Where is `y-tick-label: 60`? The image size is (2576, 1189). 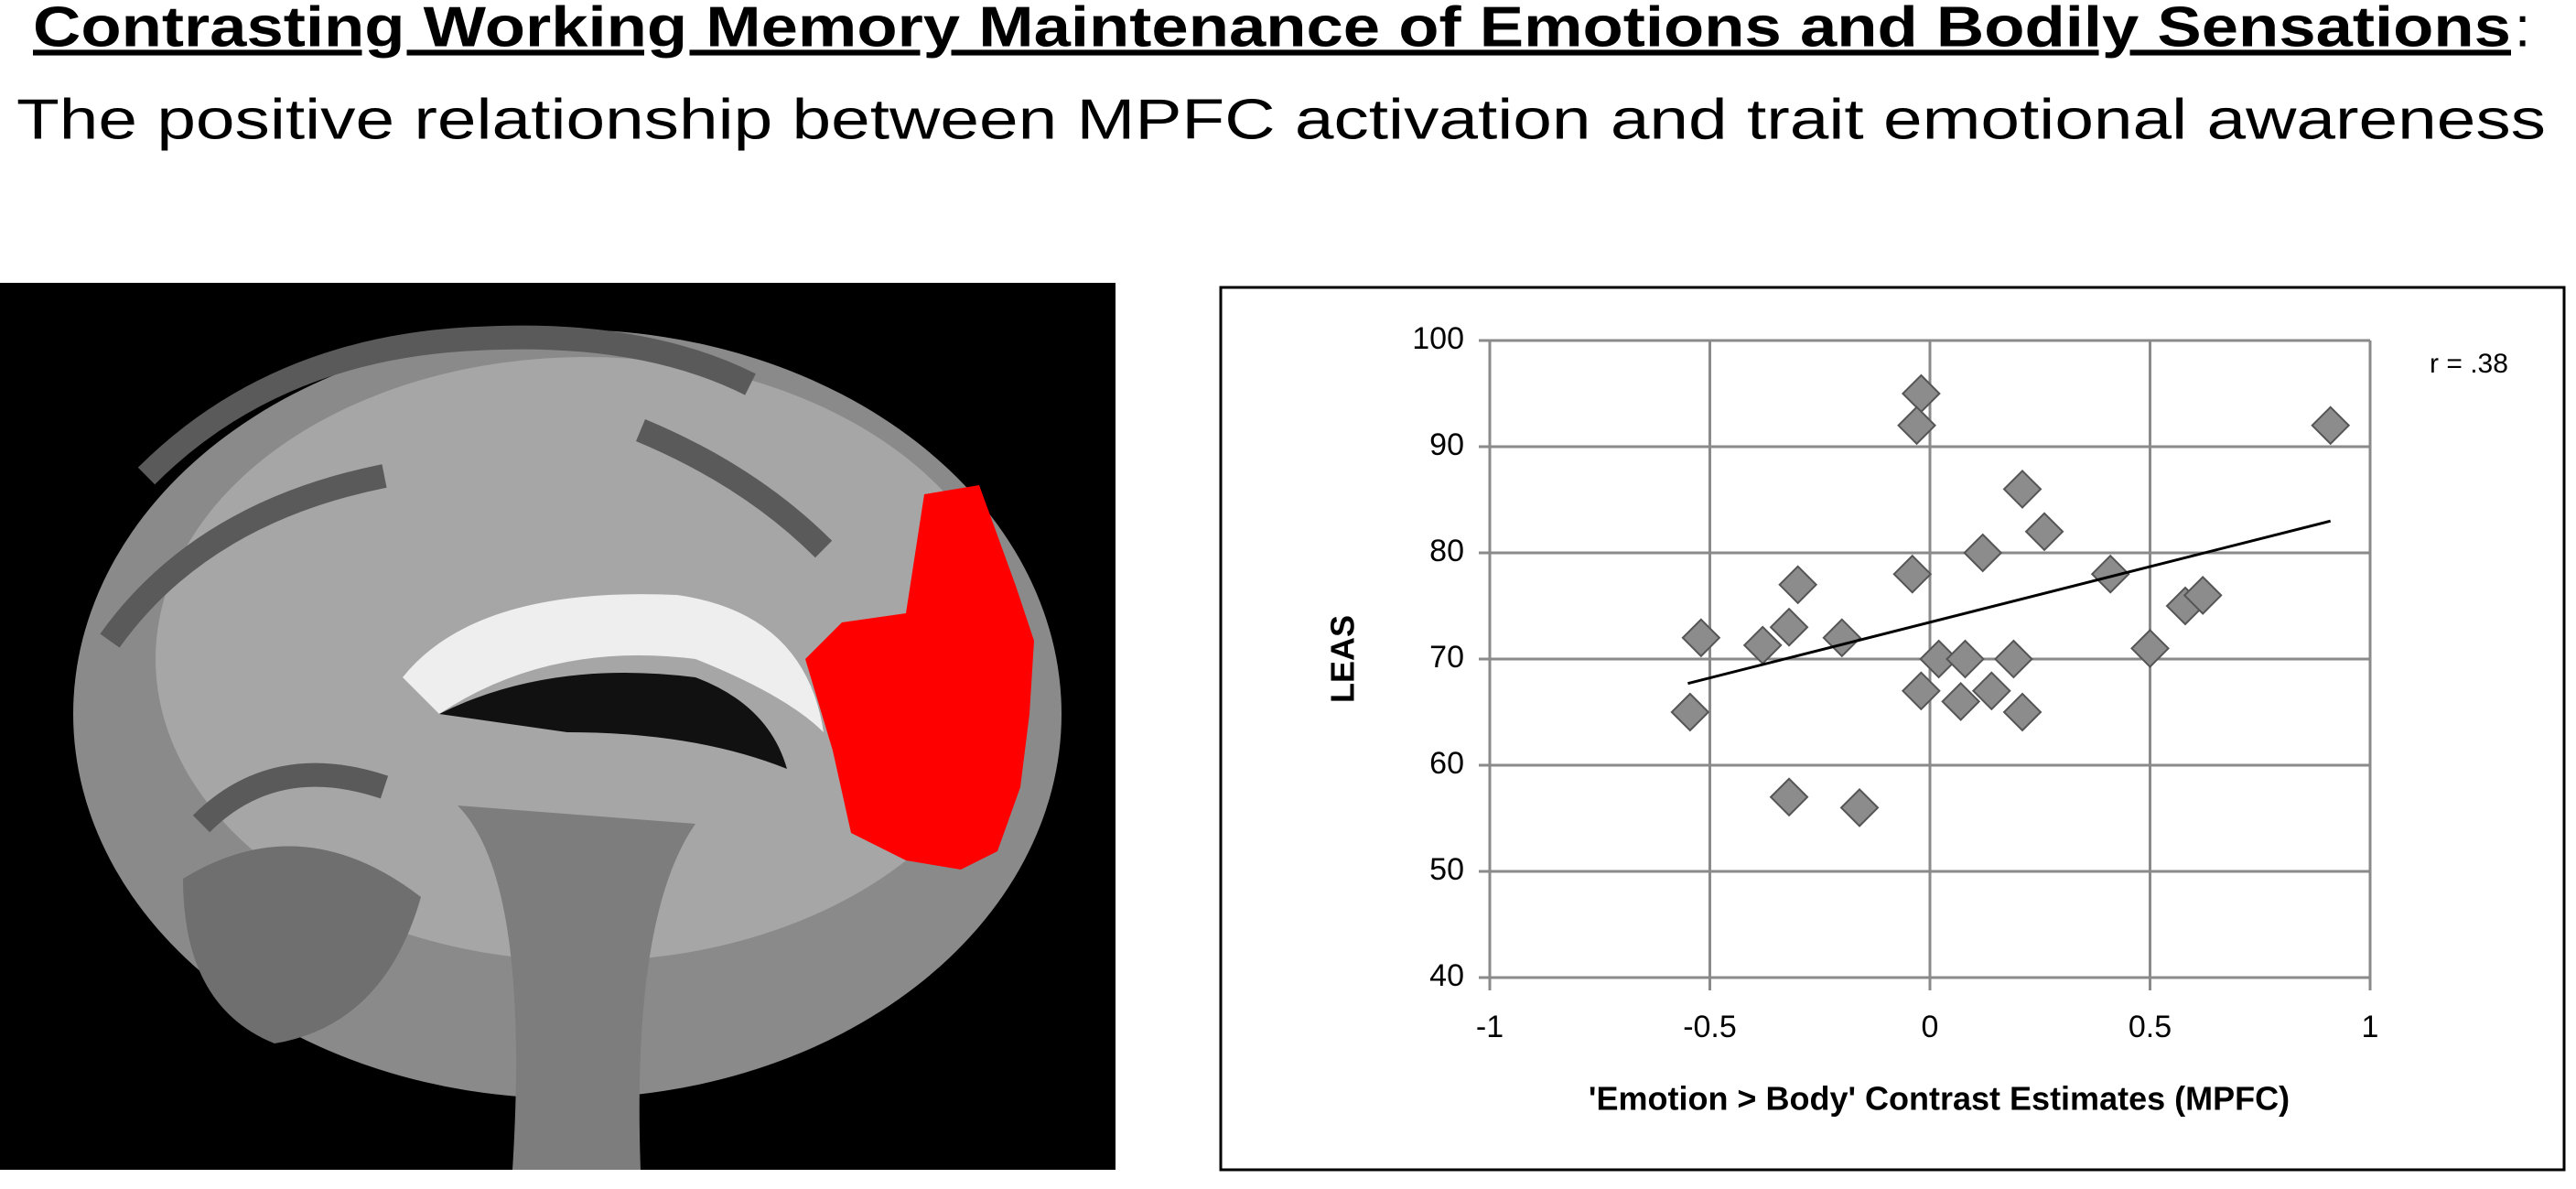
y-tick-label: 60 is located at coordinates (1446, 763).